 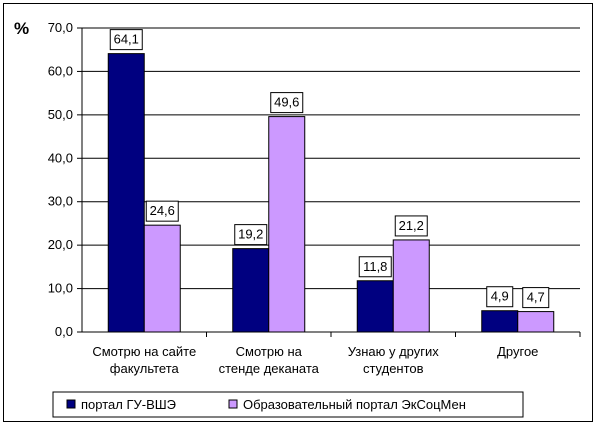 What do you see at coordinates (144, 351) in the screenshot?
I see `category-label: Смотрю на сайте` at bounding box center [144, 351].